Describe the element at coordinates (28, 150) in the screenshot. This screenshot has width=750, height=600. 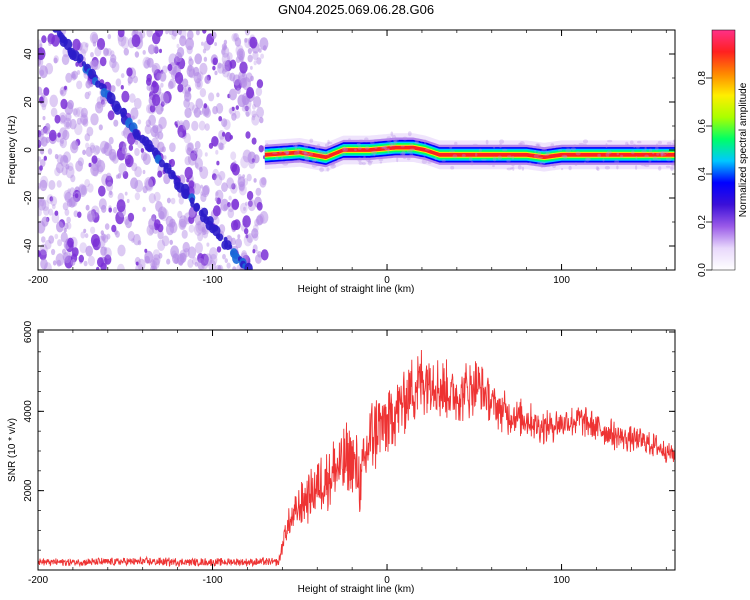
I see `spectrogram-ytick-label: 0` at that location.